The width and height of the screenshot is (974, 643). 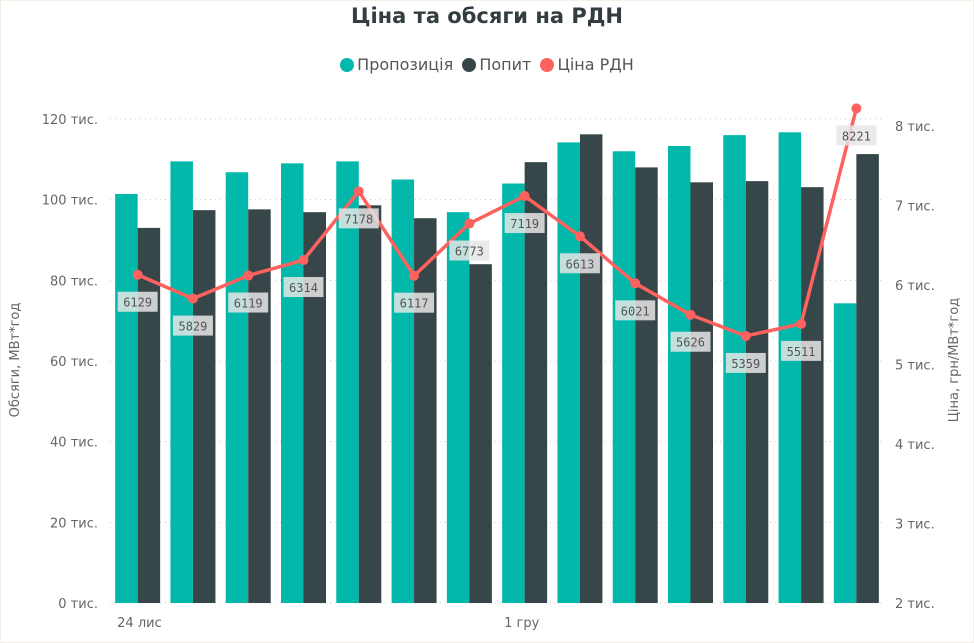 I want to click on price-data-label: 6314, so click(x=303, y=288).